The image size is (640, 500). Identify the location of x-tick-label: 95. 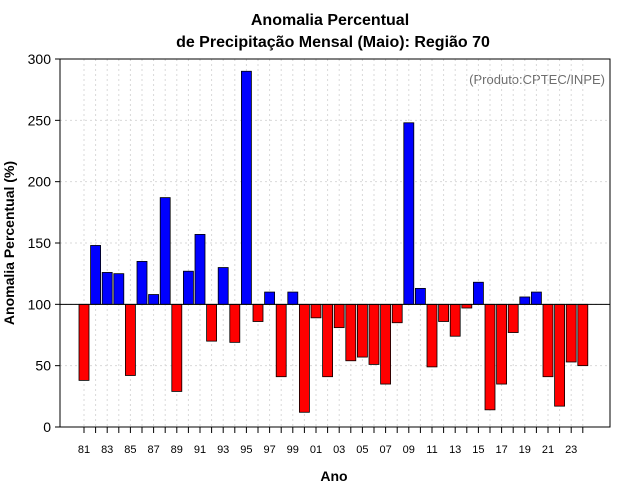
(246, 450).